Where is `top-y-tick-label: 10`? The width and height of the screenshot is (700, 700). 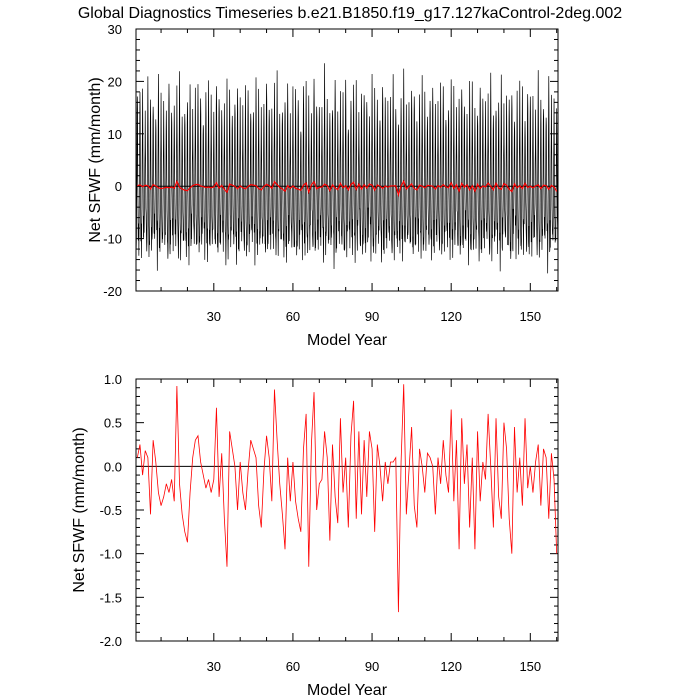
top-y-tick-label: 10 is located at coordinates (115, 134).